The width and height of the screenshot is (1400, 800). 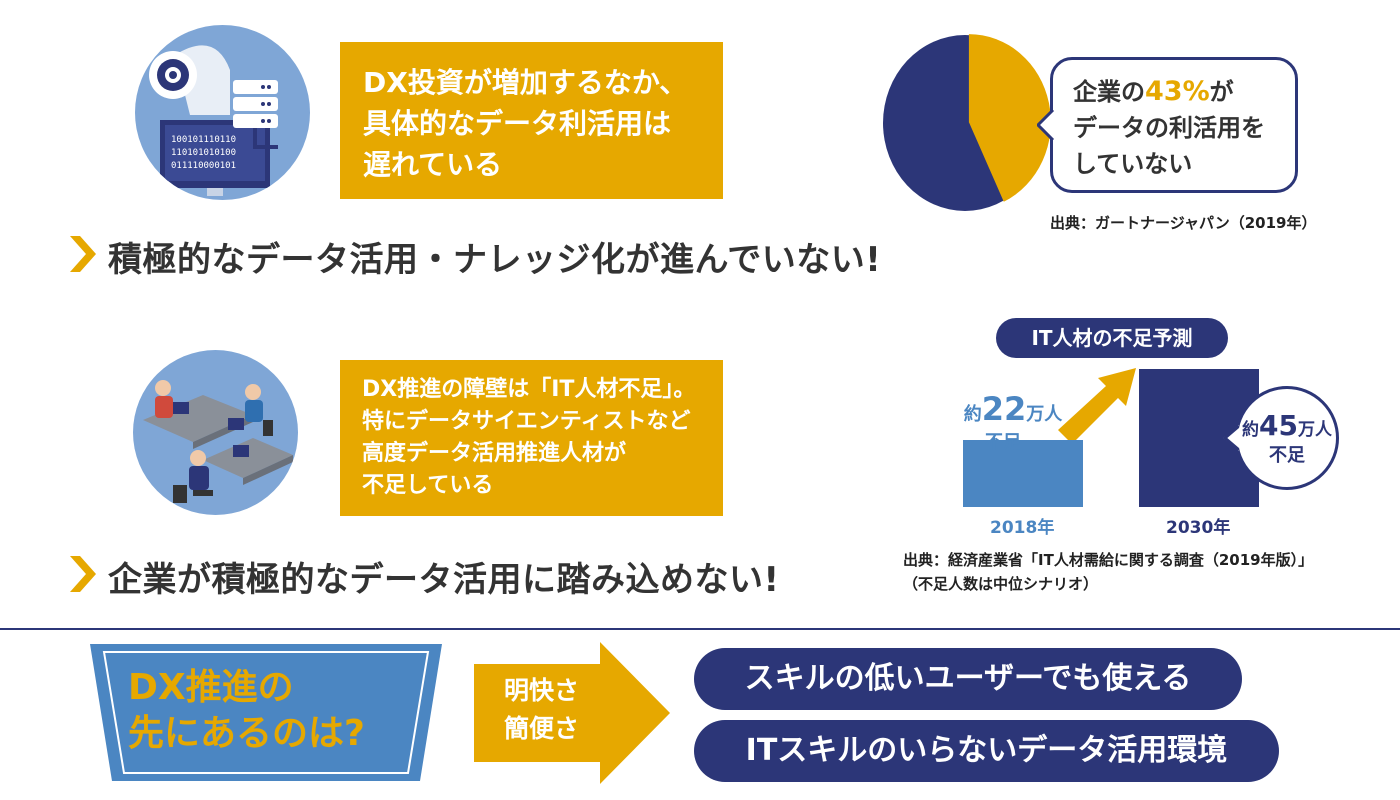 I want to click on callout-line: 遅れている, so click(x=433, y=164).